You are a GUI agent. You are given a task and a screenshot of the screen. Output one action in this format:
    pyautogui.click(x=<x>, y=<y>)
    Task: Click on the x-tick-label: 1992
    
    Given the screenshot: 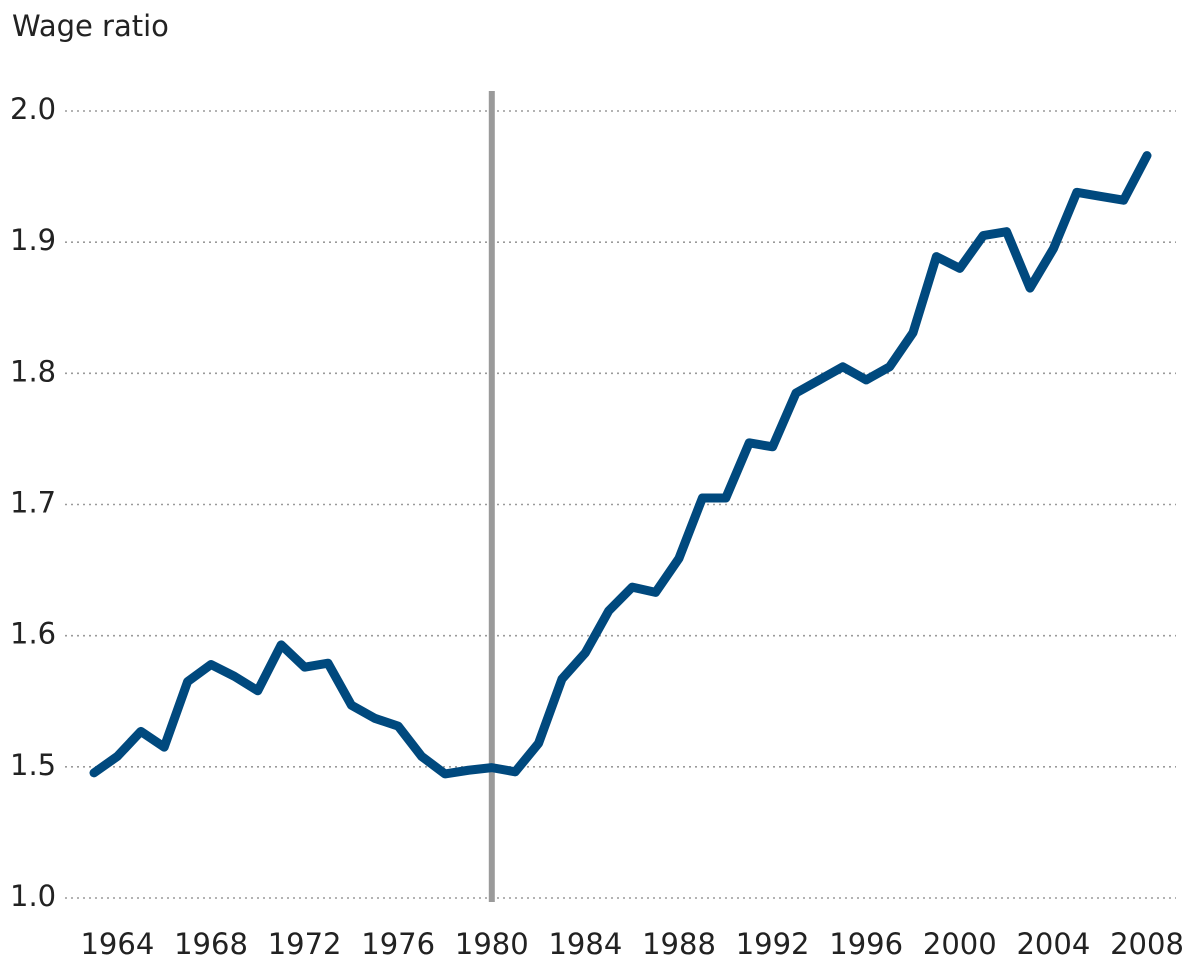 What is the action you would take?
    pyautogui.click(x=773, y=944)
    